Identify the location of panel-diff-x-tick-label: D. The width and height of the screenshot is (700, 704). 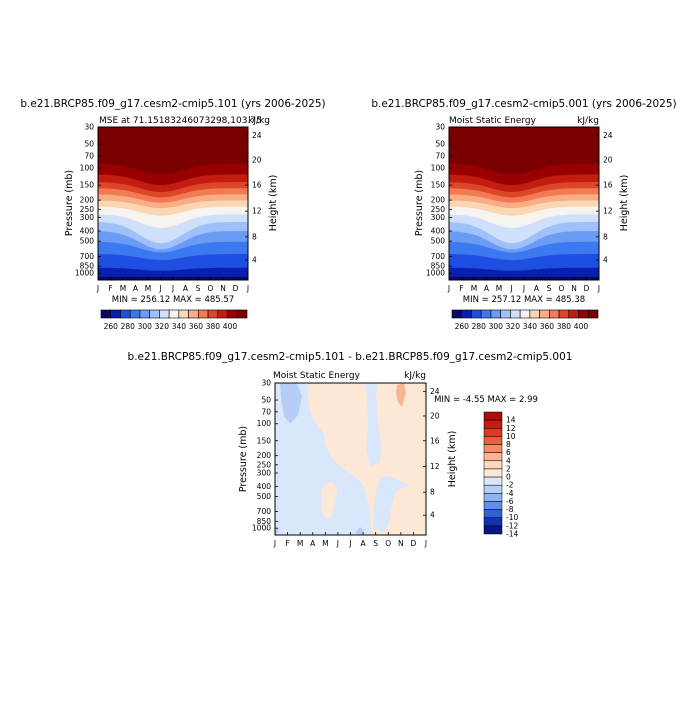
(414, 543).